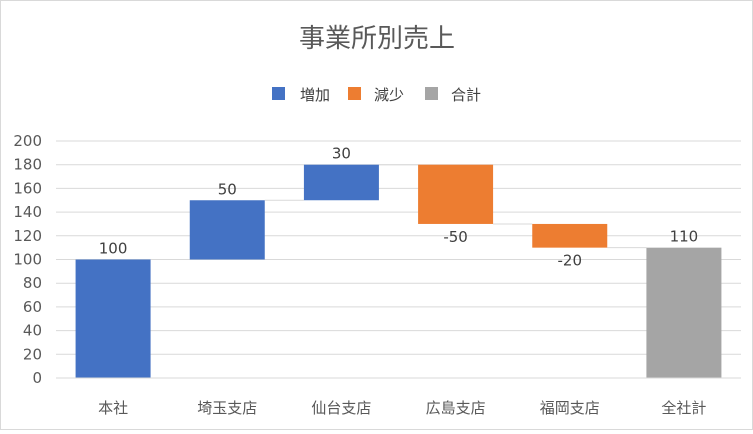 Image resolution: width=753 pixels, height=434 pixels. I want to click on y-tick-label: 40, so click(32, 331).